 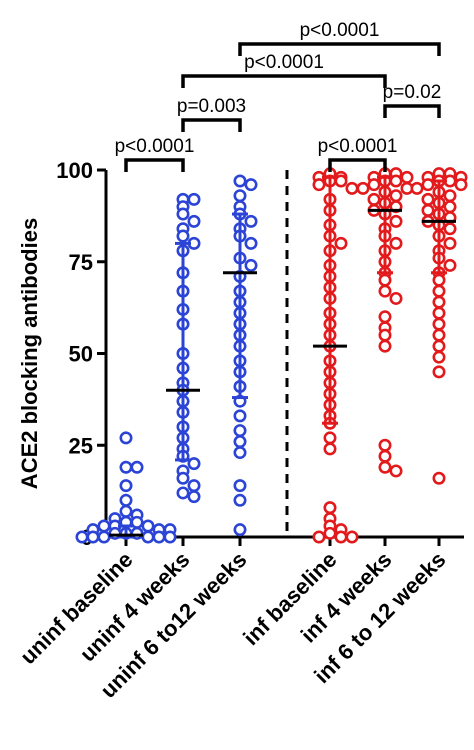 I want to click on y-tick-label: 75, so click(x=81, y=262).